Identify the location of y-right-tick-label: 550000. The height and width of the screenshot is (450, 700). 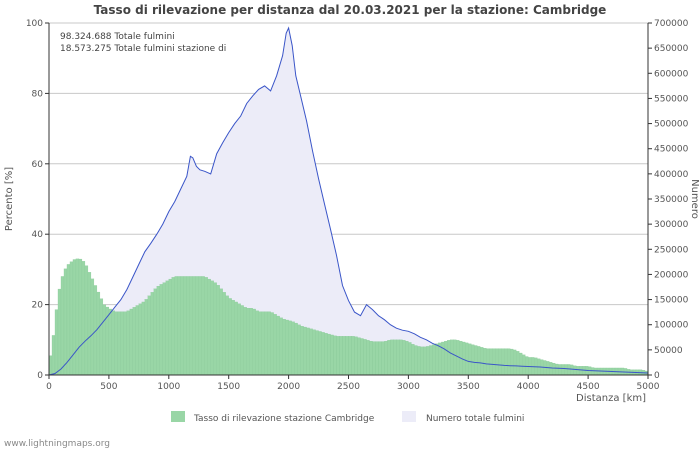
(671, 99).